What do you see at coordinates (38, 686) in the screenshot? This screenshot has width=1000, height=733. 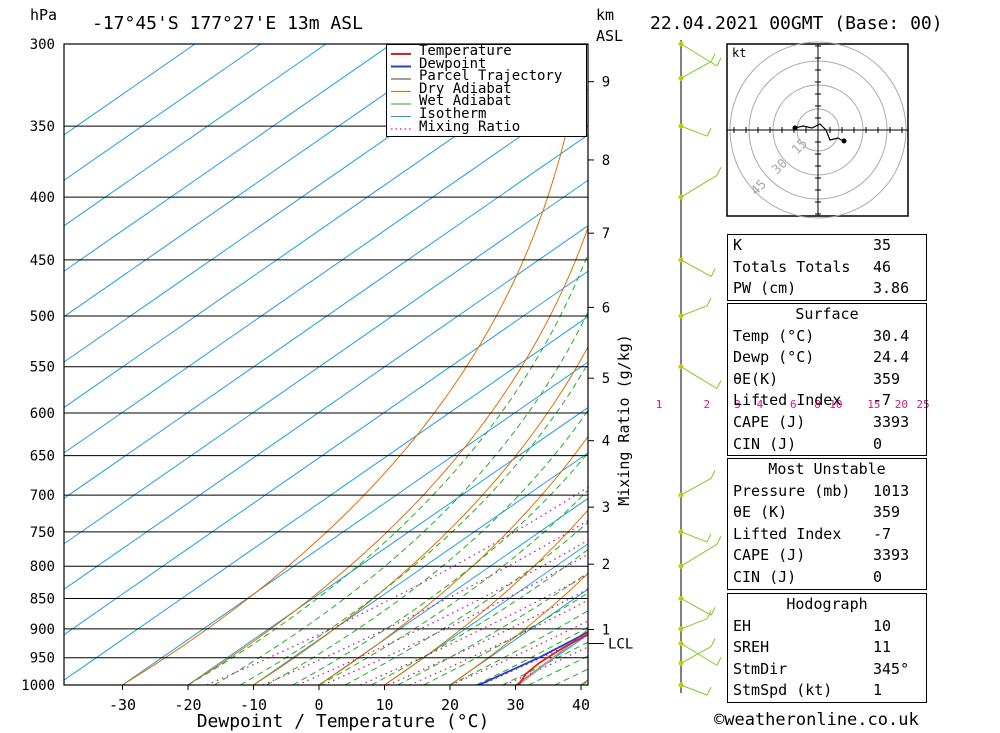 I see `pressure-tick-label: 1000` at bounding box center [38, 686].